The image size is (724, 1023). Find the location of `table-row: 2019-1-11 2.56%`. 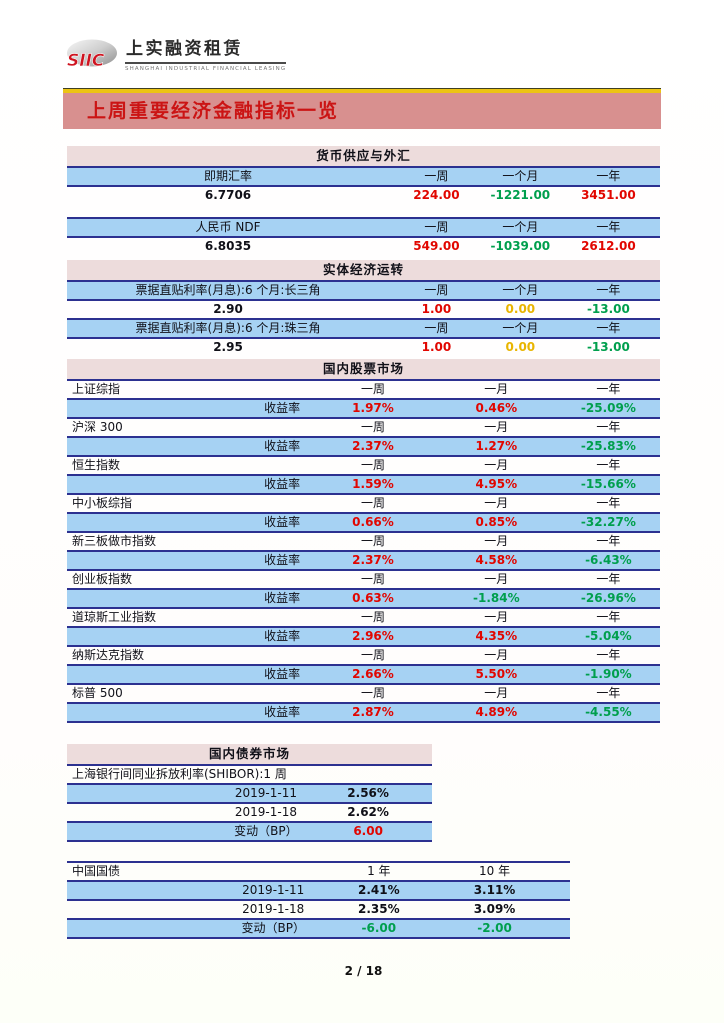

table-row: 2019-1-11 2.56% is located at coordinates (249, 793).